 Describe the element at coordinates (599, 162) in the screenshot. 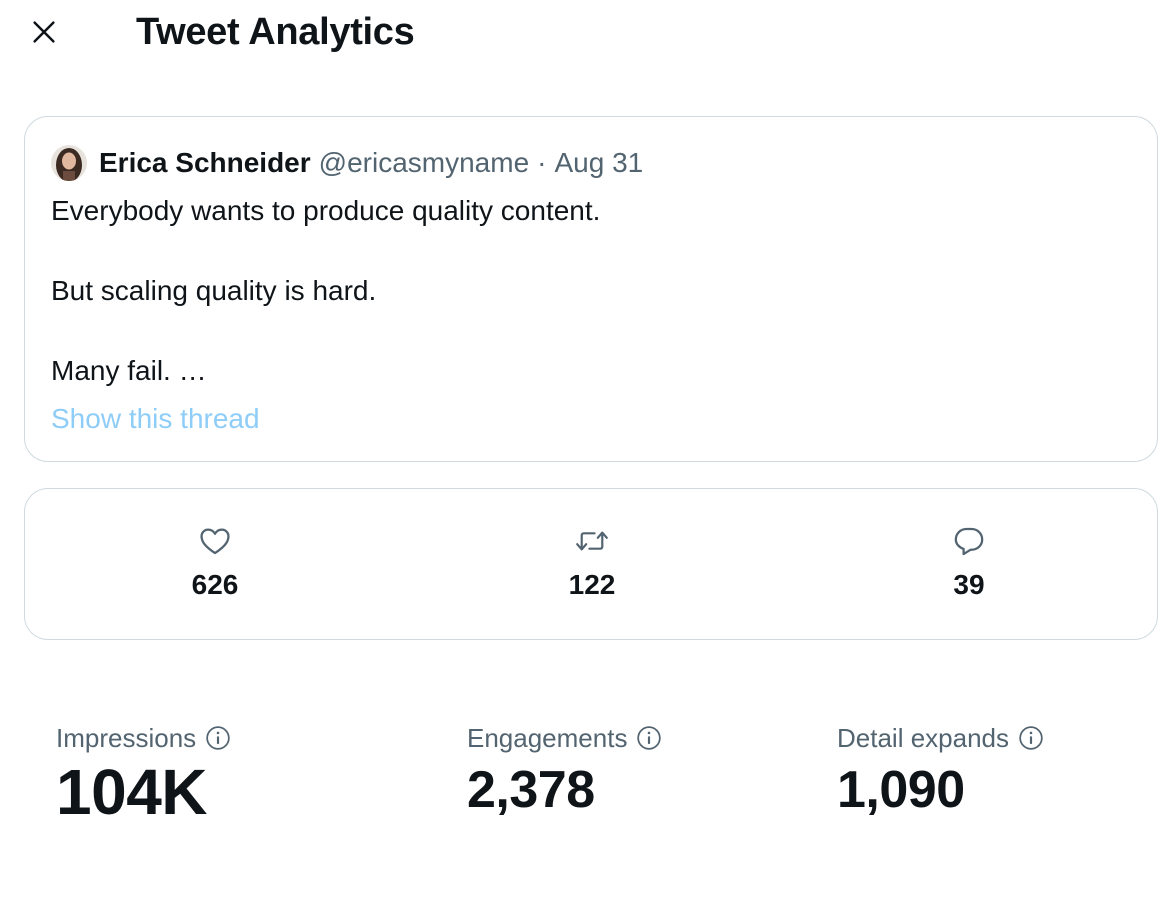

I see `tweet-date: Aug 31` at that location.